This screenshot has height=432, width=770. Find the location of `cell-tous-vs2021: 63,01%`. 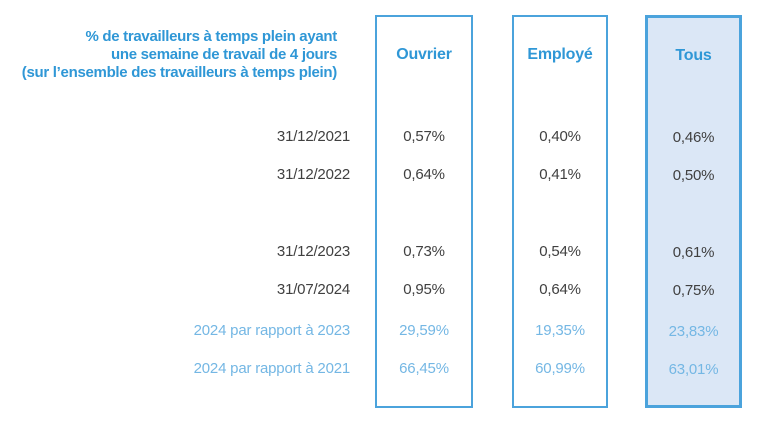

cell-tous-vs2021: 63,01% is located at coordinates (693, 369).